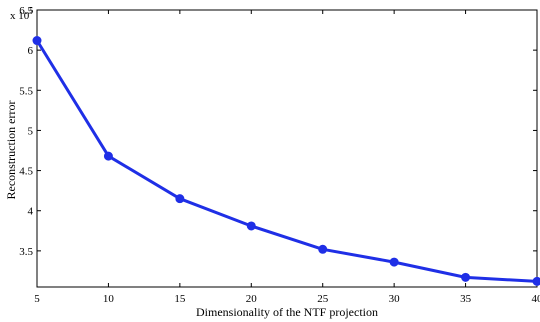 This screenshot has height=322, width=540. What do you see at coordinates (26, 252) in the screenshot?
I see `y-tick-label: 3.5` at bounding box center [26, 252].